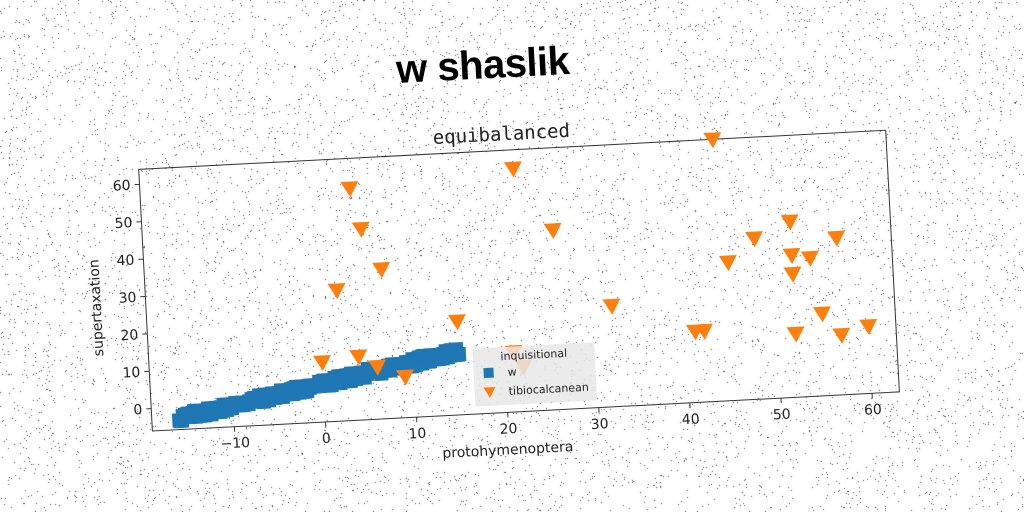  Describe the element at coordinates (327, 439) in the screenshot. I see `x-tick-label: 0` at that location.